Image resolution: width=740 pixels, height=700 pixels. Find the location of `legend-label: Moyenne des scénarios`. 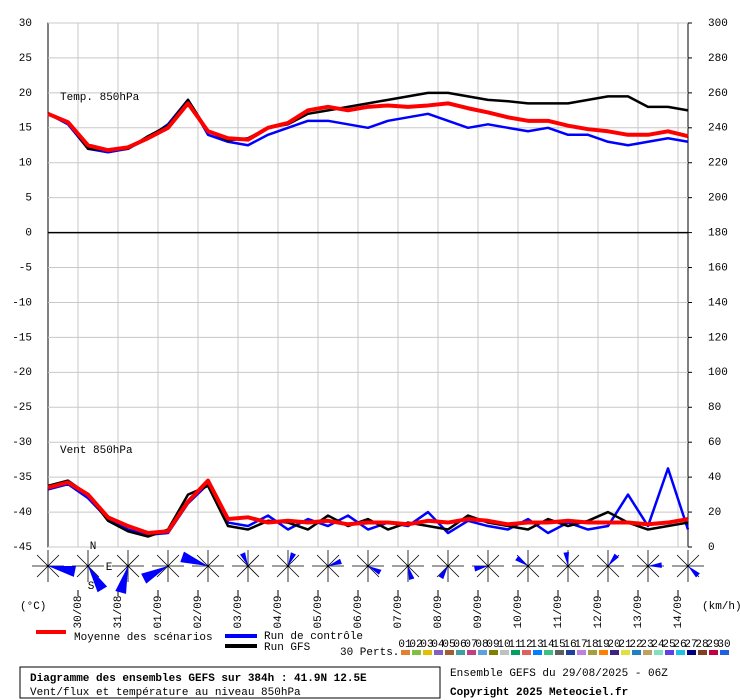

legend-label: Moyenne des scénarios is located at coordinates (143, 638).